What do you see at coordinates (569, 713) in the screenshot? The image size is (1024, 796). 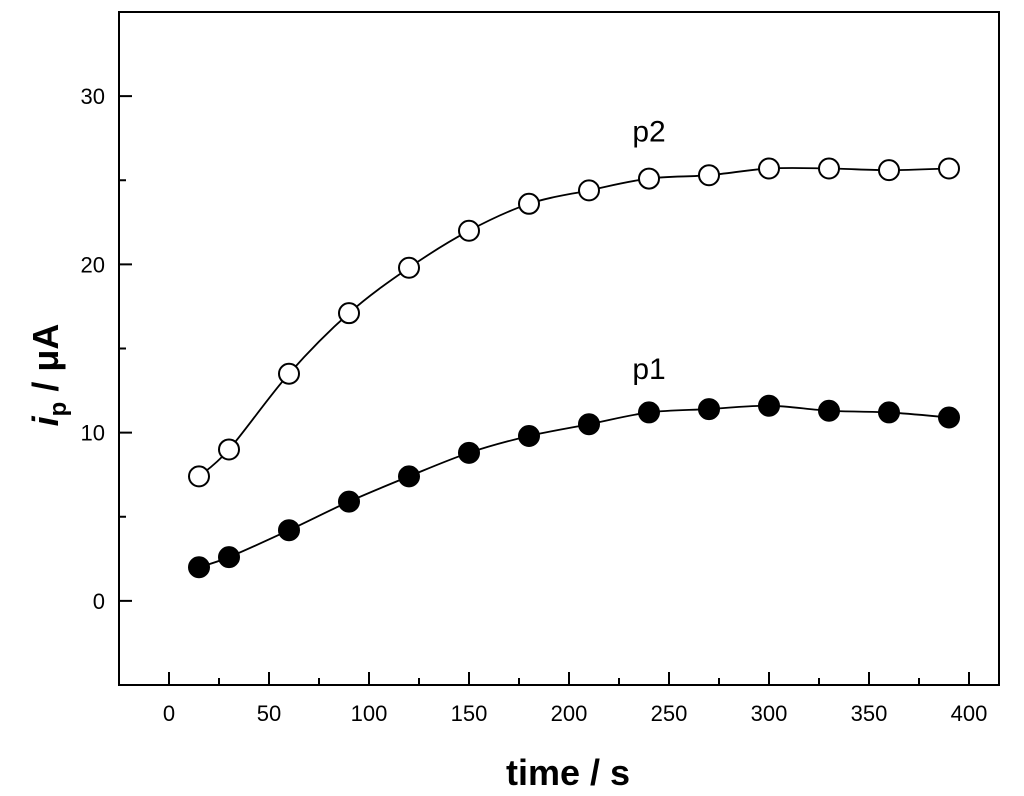 I see `x-tick-label: 200` at bounding box center [569, 713].